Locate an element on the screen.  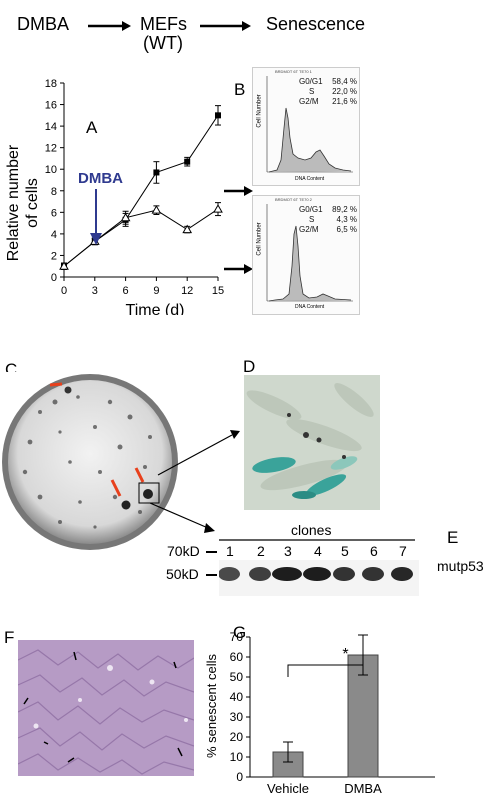
petri-dish-photo is located at coordinates (90, 462).